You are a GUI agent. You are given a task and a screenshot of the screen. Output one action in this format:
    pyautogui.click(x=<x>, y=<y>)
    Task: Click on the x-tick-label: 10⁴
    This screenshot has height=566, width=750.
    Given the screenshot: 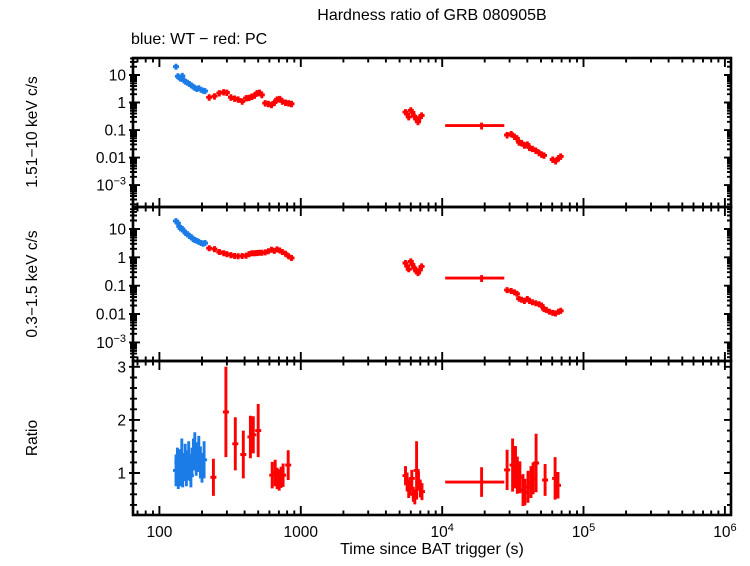 What is the action you would take?
    pyautogui.click(x=442, y=531)
    